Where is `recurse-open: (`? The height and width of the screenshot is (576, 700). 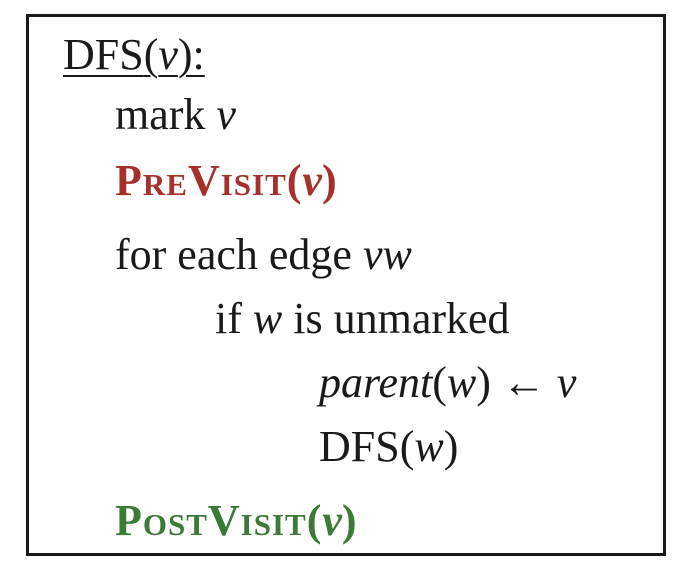
recurse-open: ( is located at coordinates (407, 446).